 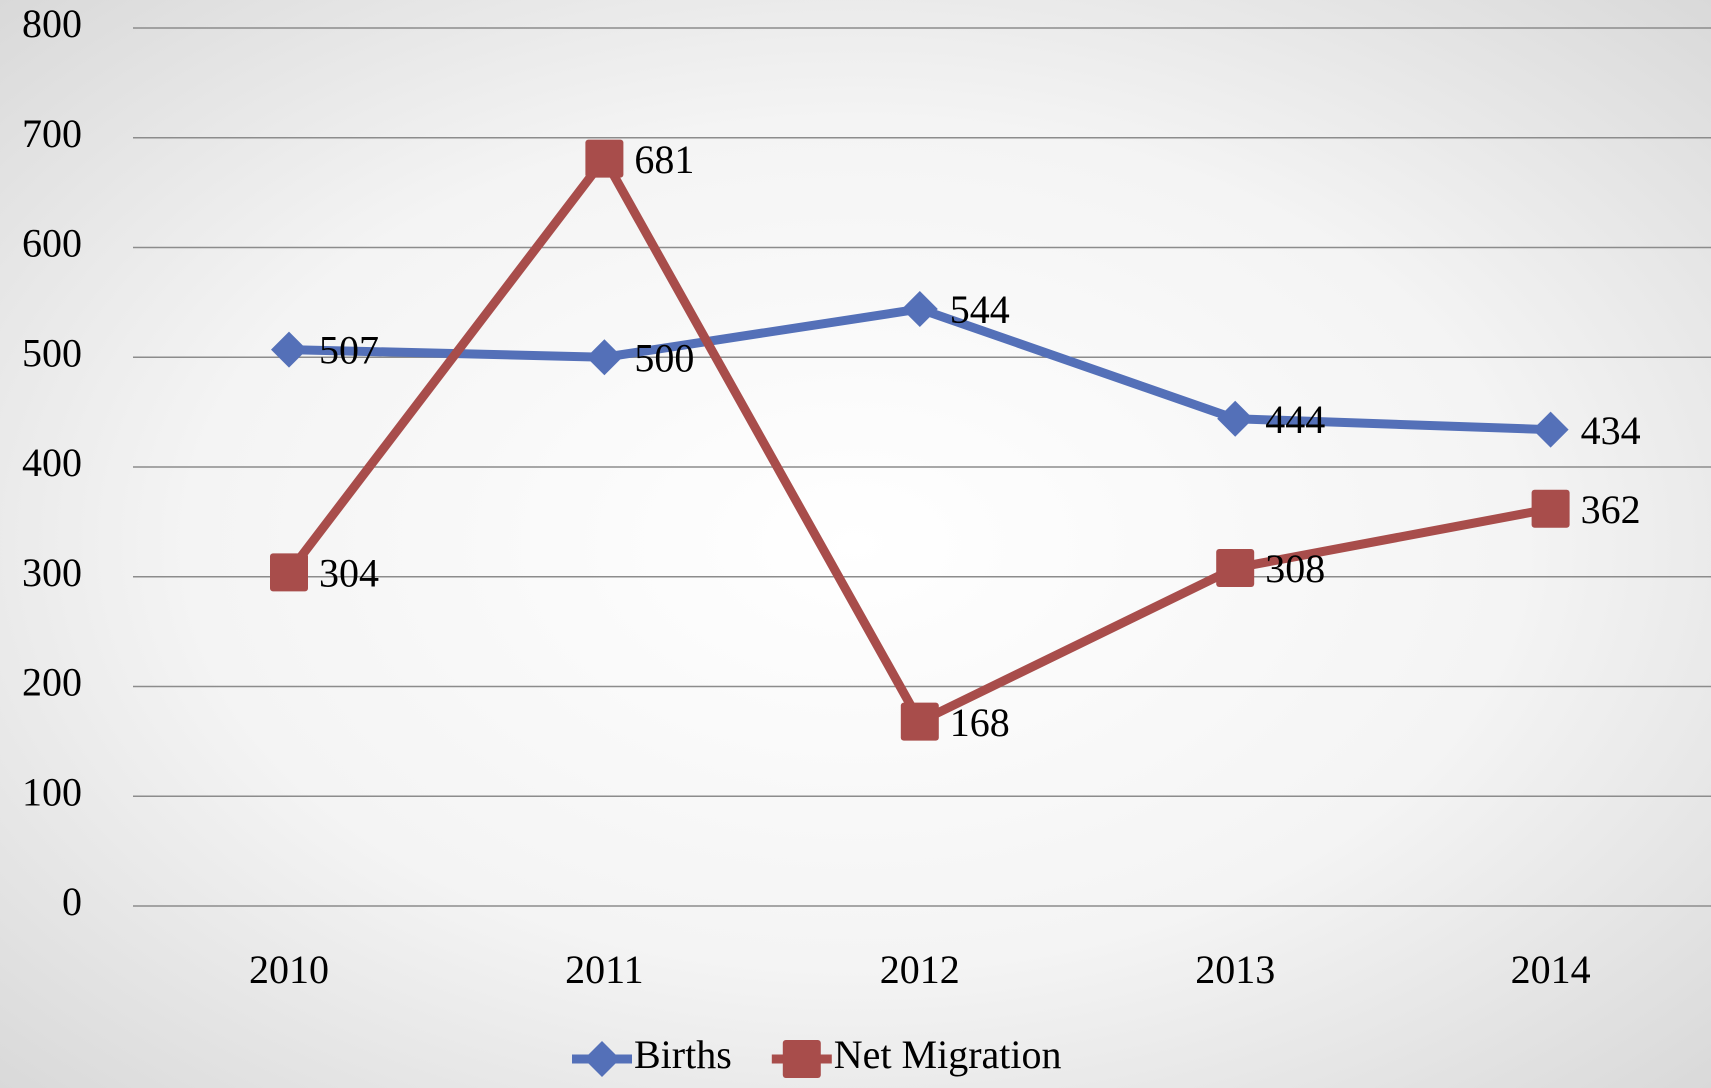 I want to click on y-tick-label: 100, so click(x=52, y=791).